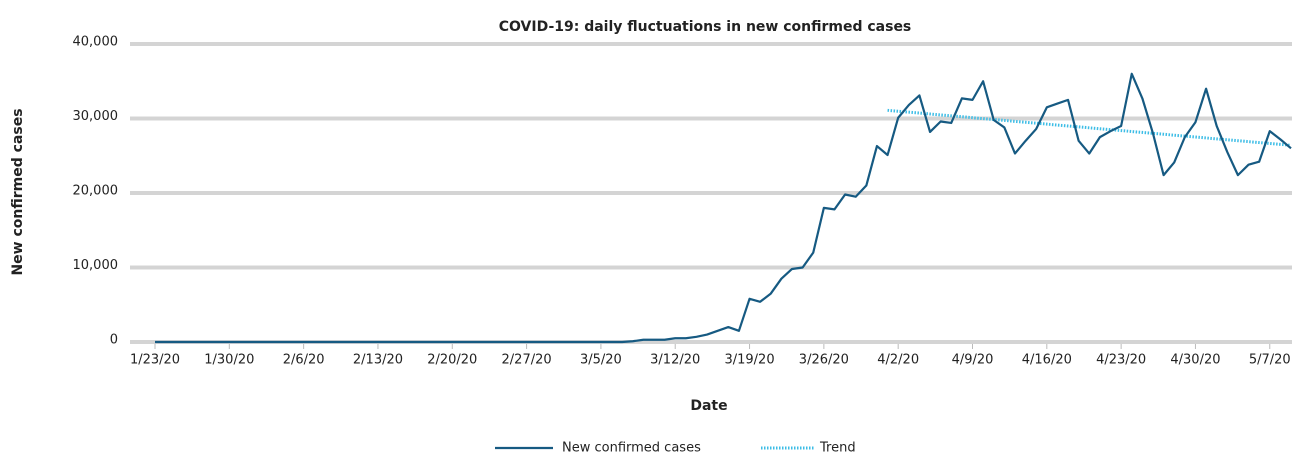 The image size is (1292, 458). I want to click on x-tick-label: 2/13/20, so click(378, 360).